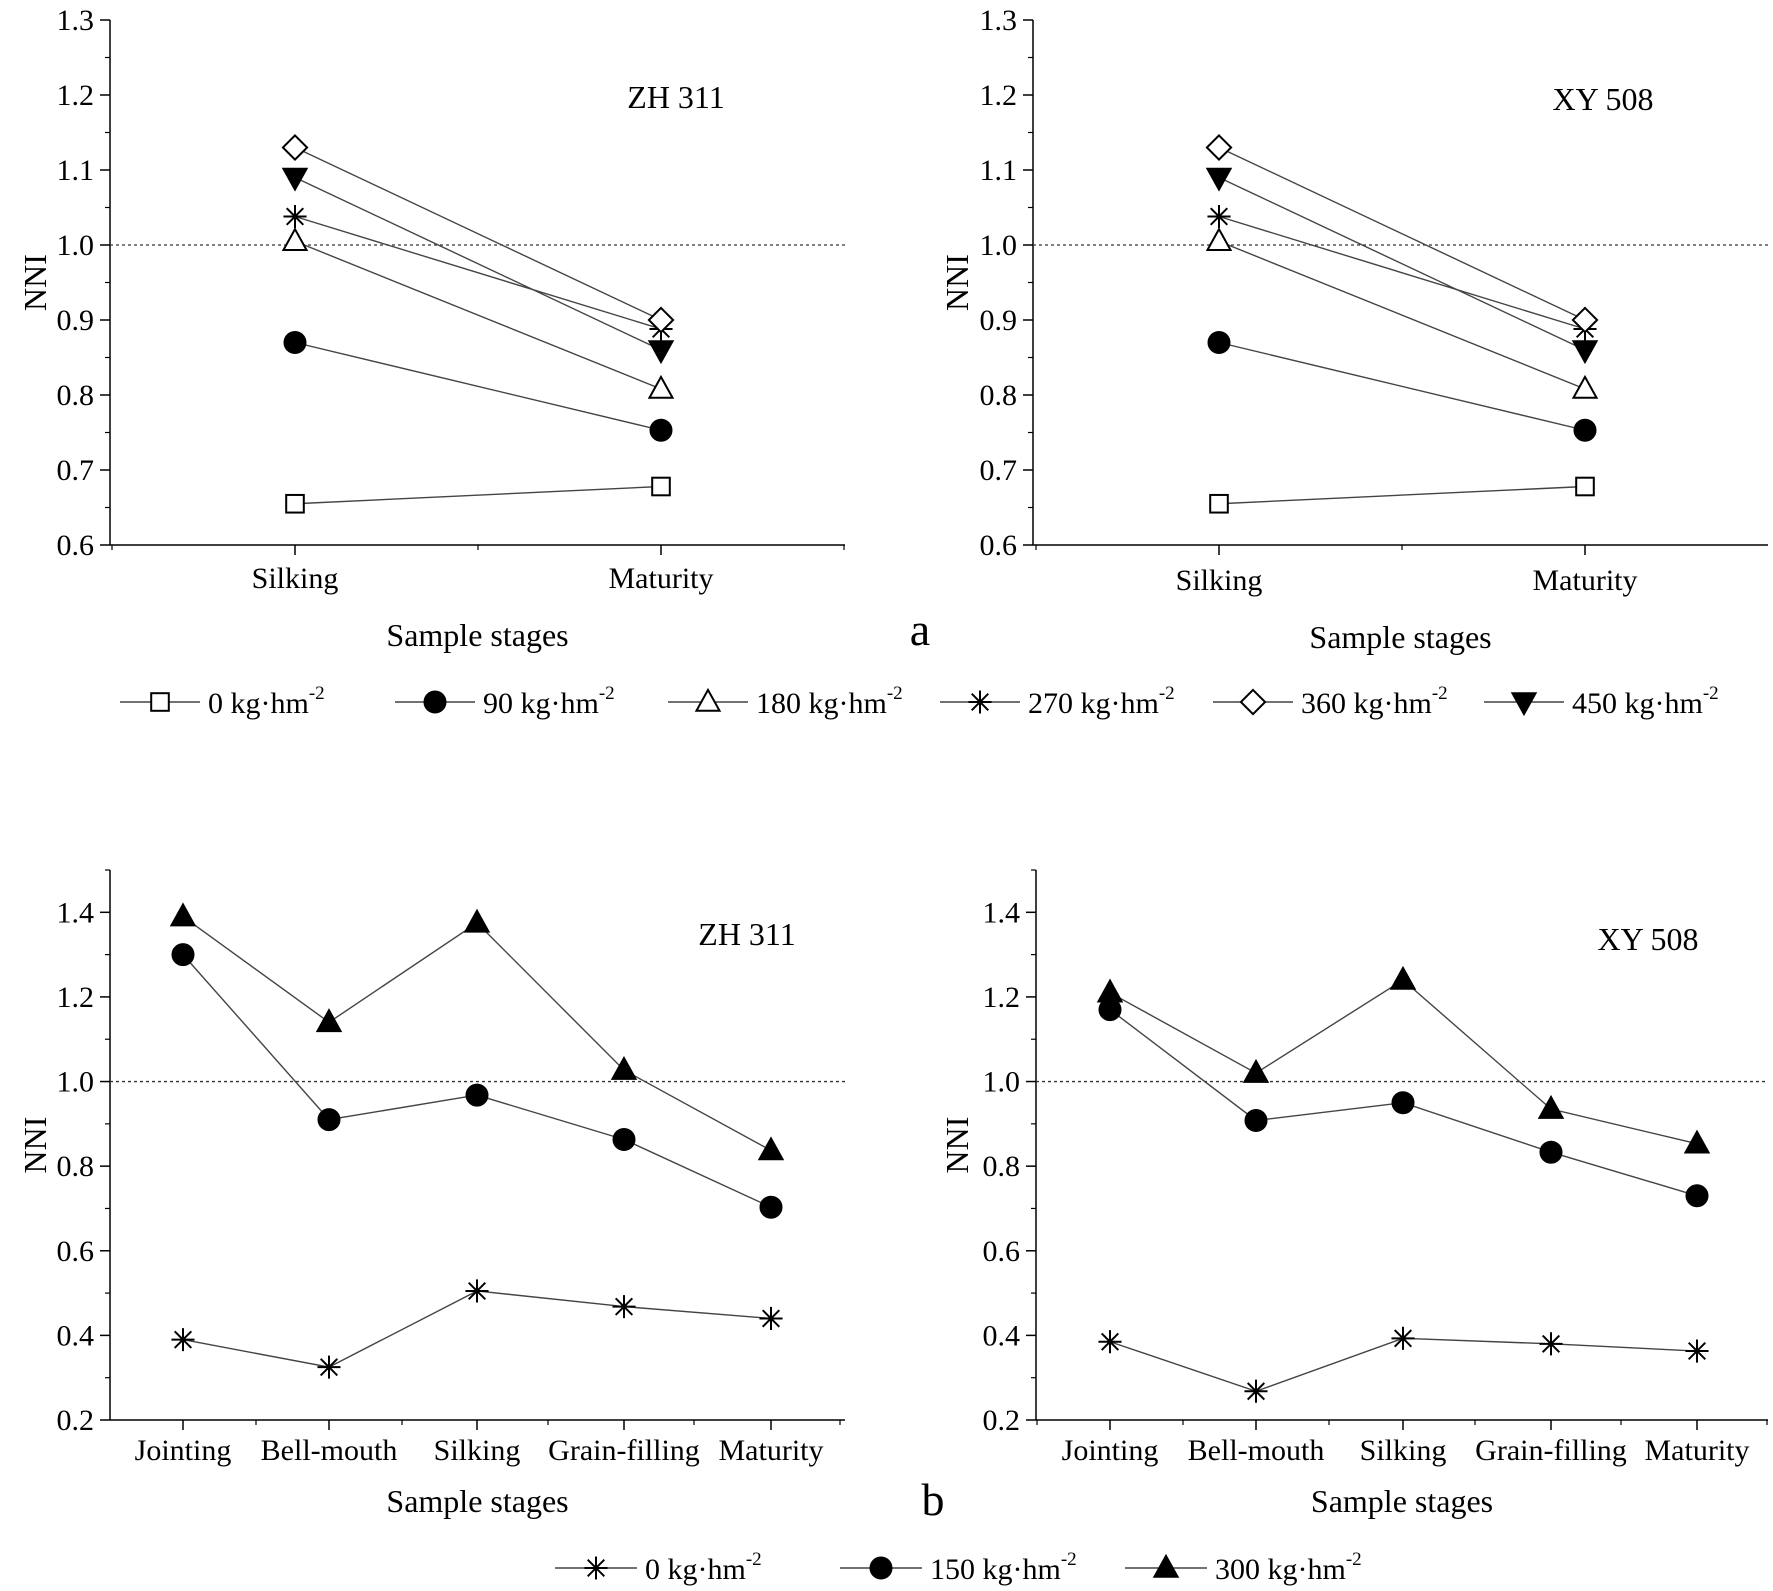 The width and height of the screenshot is (1773, 1591). I want to click on legend-label: 90 kg·hm-2, so click(549, 701).